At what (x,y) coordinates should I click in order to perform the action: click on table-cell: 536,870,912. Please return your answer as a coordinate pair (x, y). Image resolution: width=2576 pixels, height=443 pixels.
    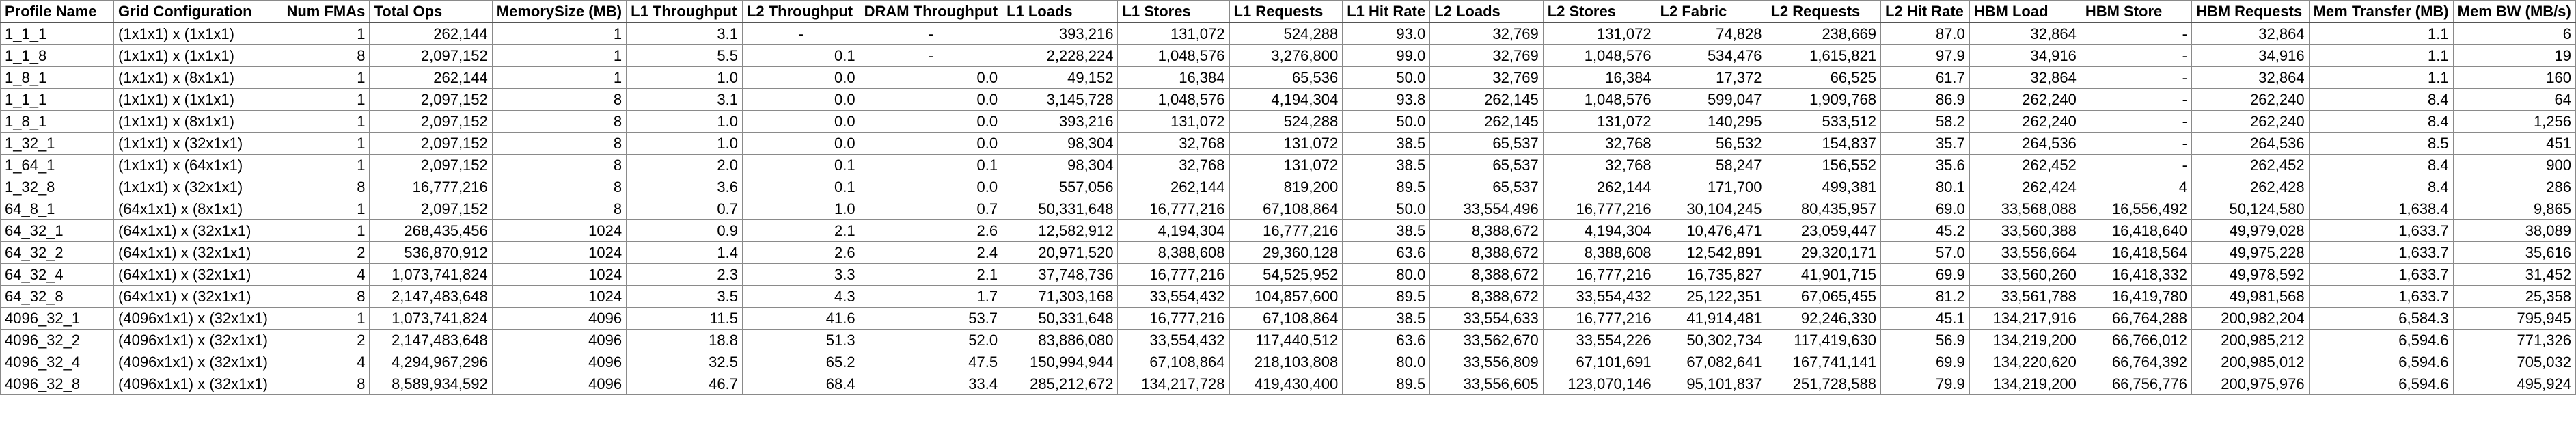
    Looking at the image, I should click on (431, 252).